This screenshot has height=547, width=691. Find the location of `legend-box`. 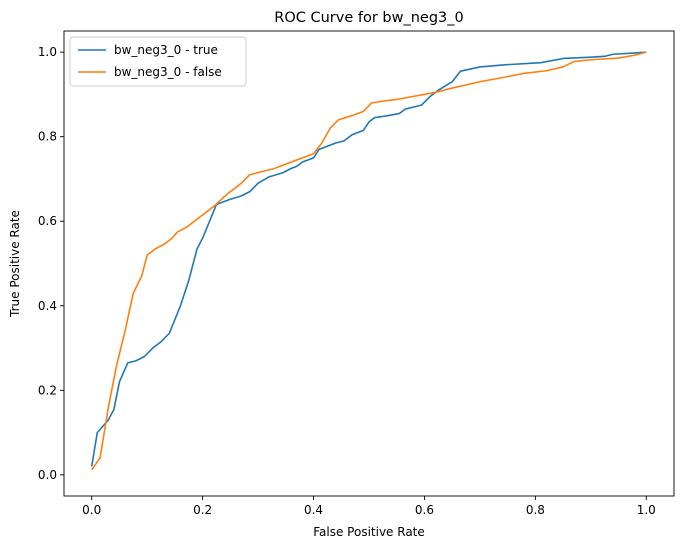

legend-box is located at coordinates (158, 61).